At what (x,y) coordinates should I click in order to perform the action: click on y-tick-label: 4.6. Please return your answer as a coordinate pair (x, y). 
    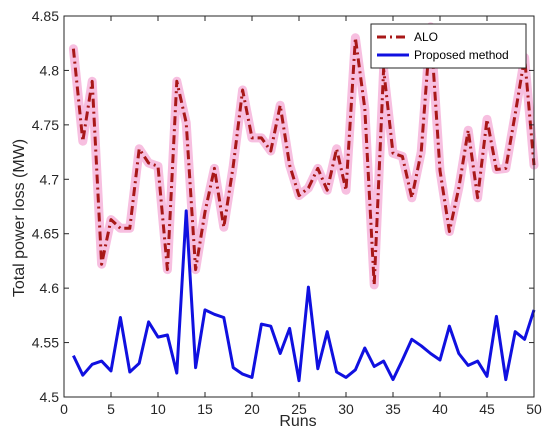
    Looking at the image, I should click on (50, 288).